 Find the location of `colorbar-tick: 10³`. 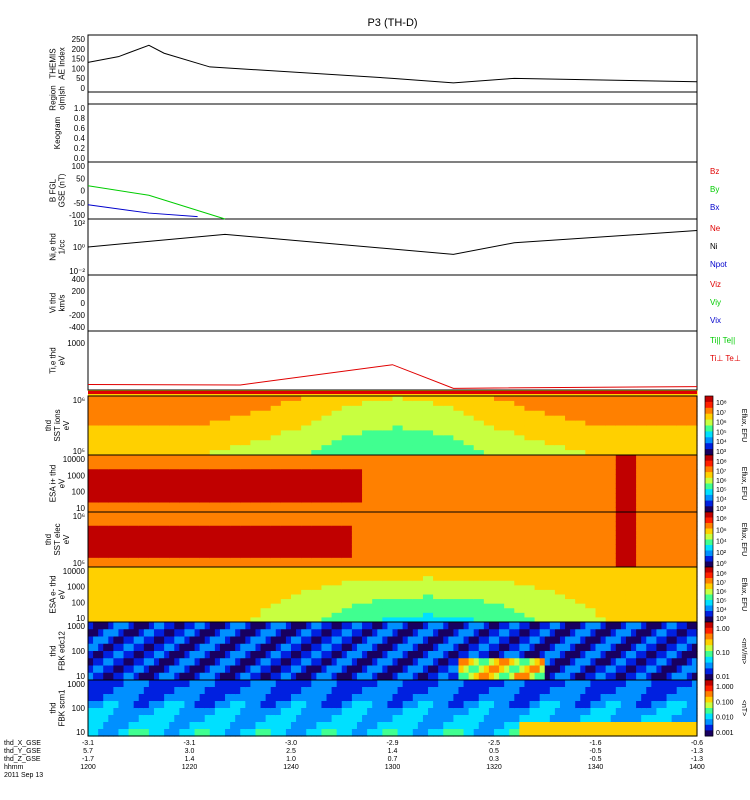

colorbar-tick: 10³ is located at coordinates (721, 452).